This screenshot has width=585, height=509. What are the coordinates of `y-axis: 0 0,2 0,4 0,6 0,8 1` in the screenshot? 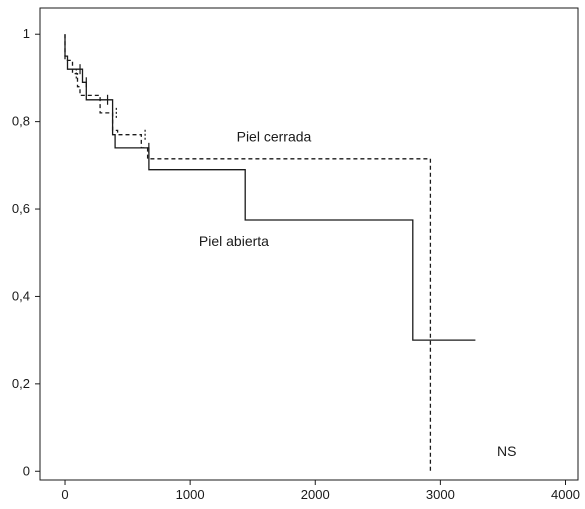 It's located at (26, 252).